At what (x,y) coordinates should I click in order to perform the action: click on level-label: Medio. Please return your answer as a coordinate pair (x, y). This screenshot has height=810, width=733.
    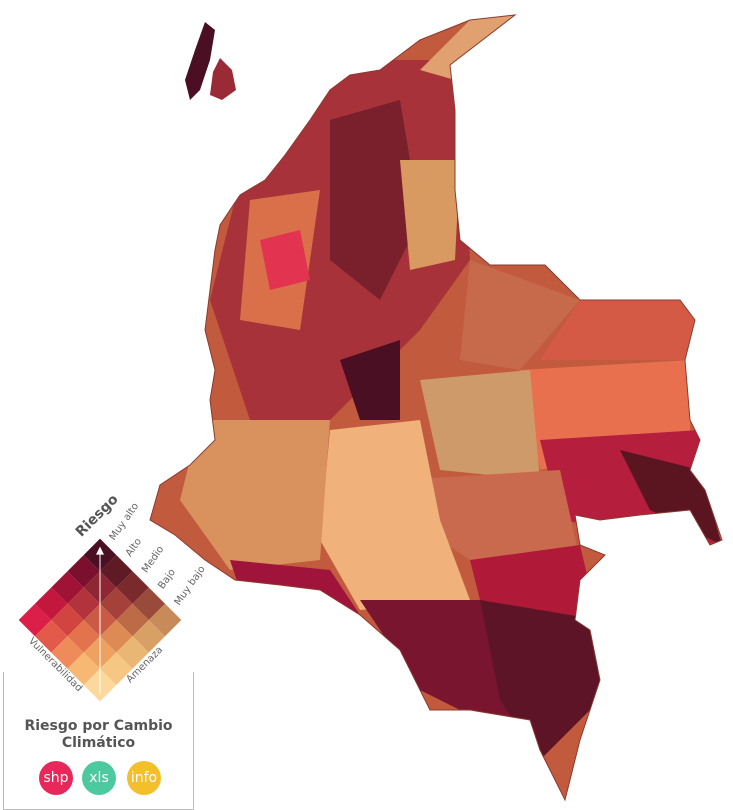
    Looking at the image, I should click on (153, 559).